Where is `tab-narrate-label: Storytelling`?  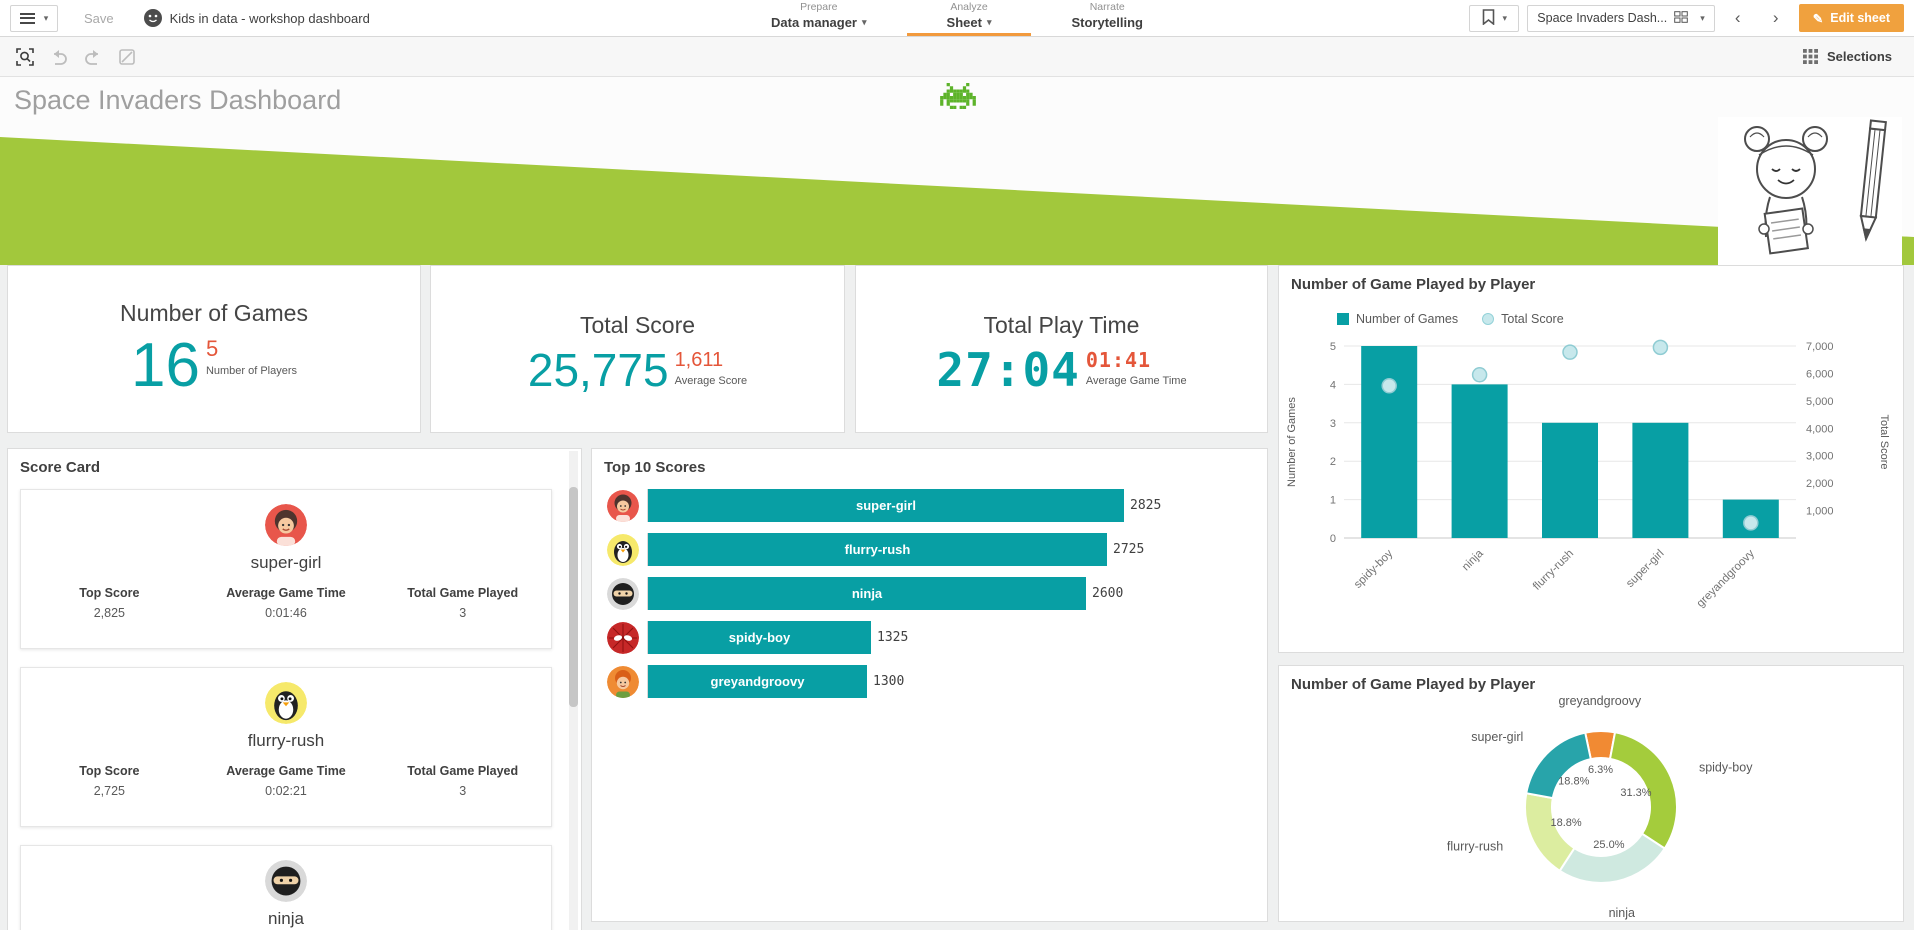
tab-narrate-label: Storytelling is located at coordinates (1107, 22).